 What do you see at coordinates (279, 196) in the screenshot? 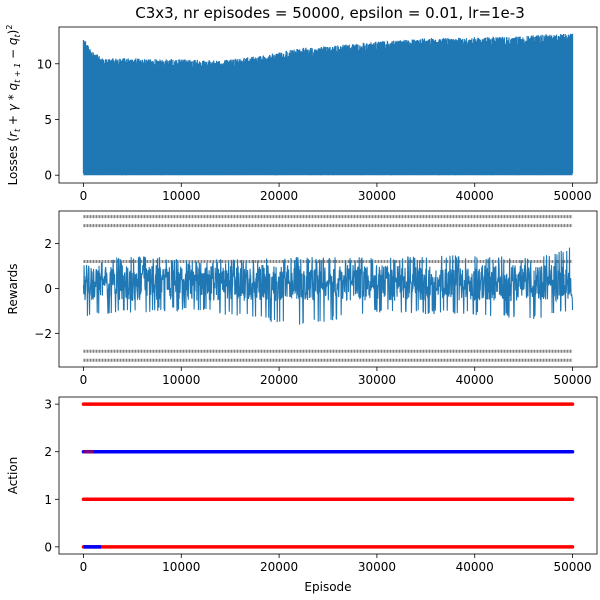
I see `losses-xtick-label: 20000` at bounding box center [279, 196].